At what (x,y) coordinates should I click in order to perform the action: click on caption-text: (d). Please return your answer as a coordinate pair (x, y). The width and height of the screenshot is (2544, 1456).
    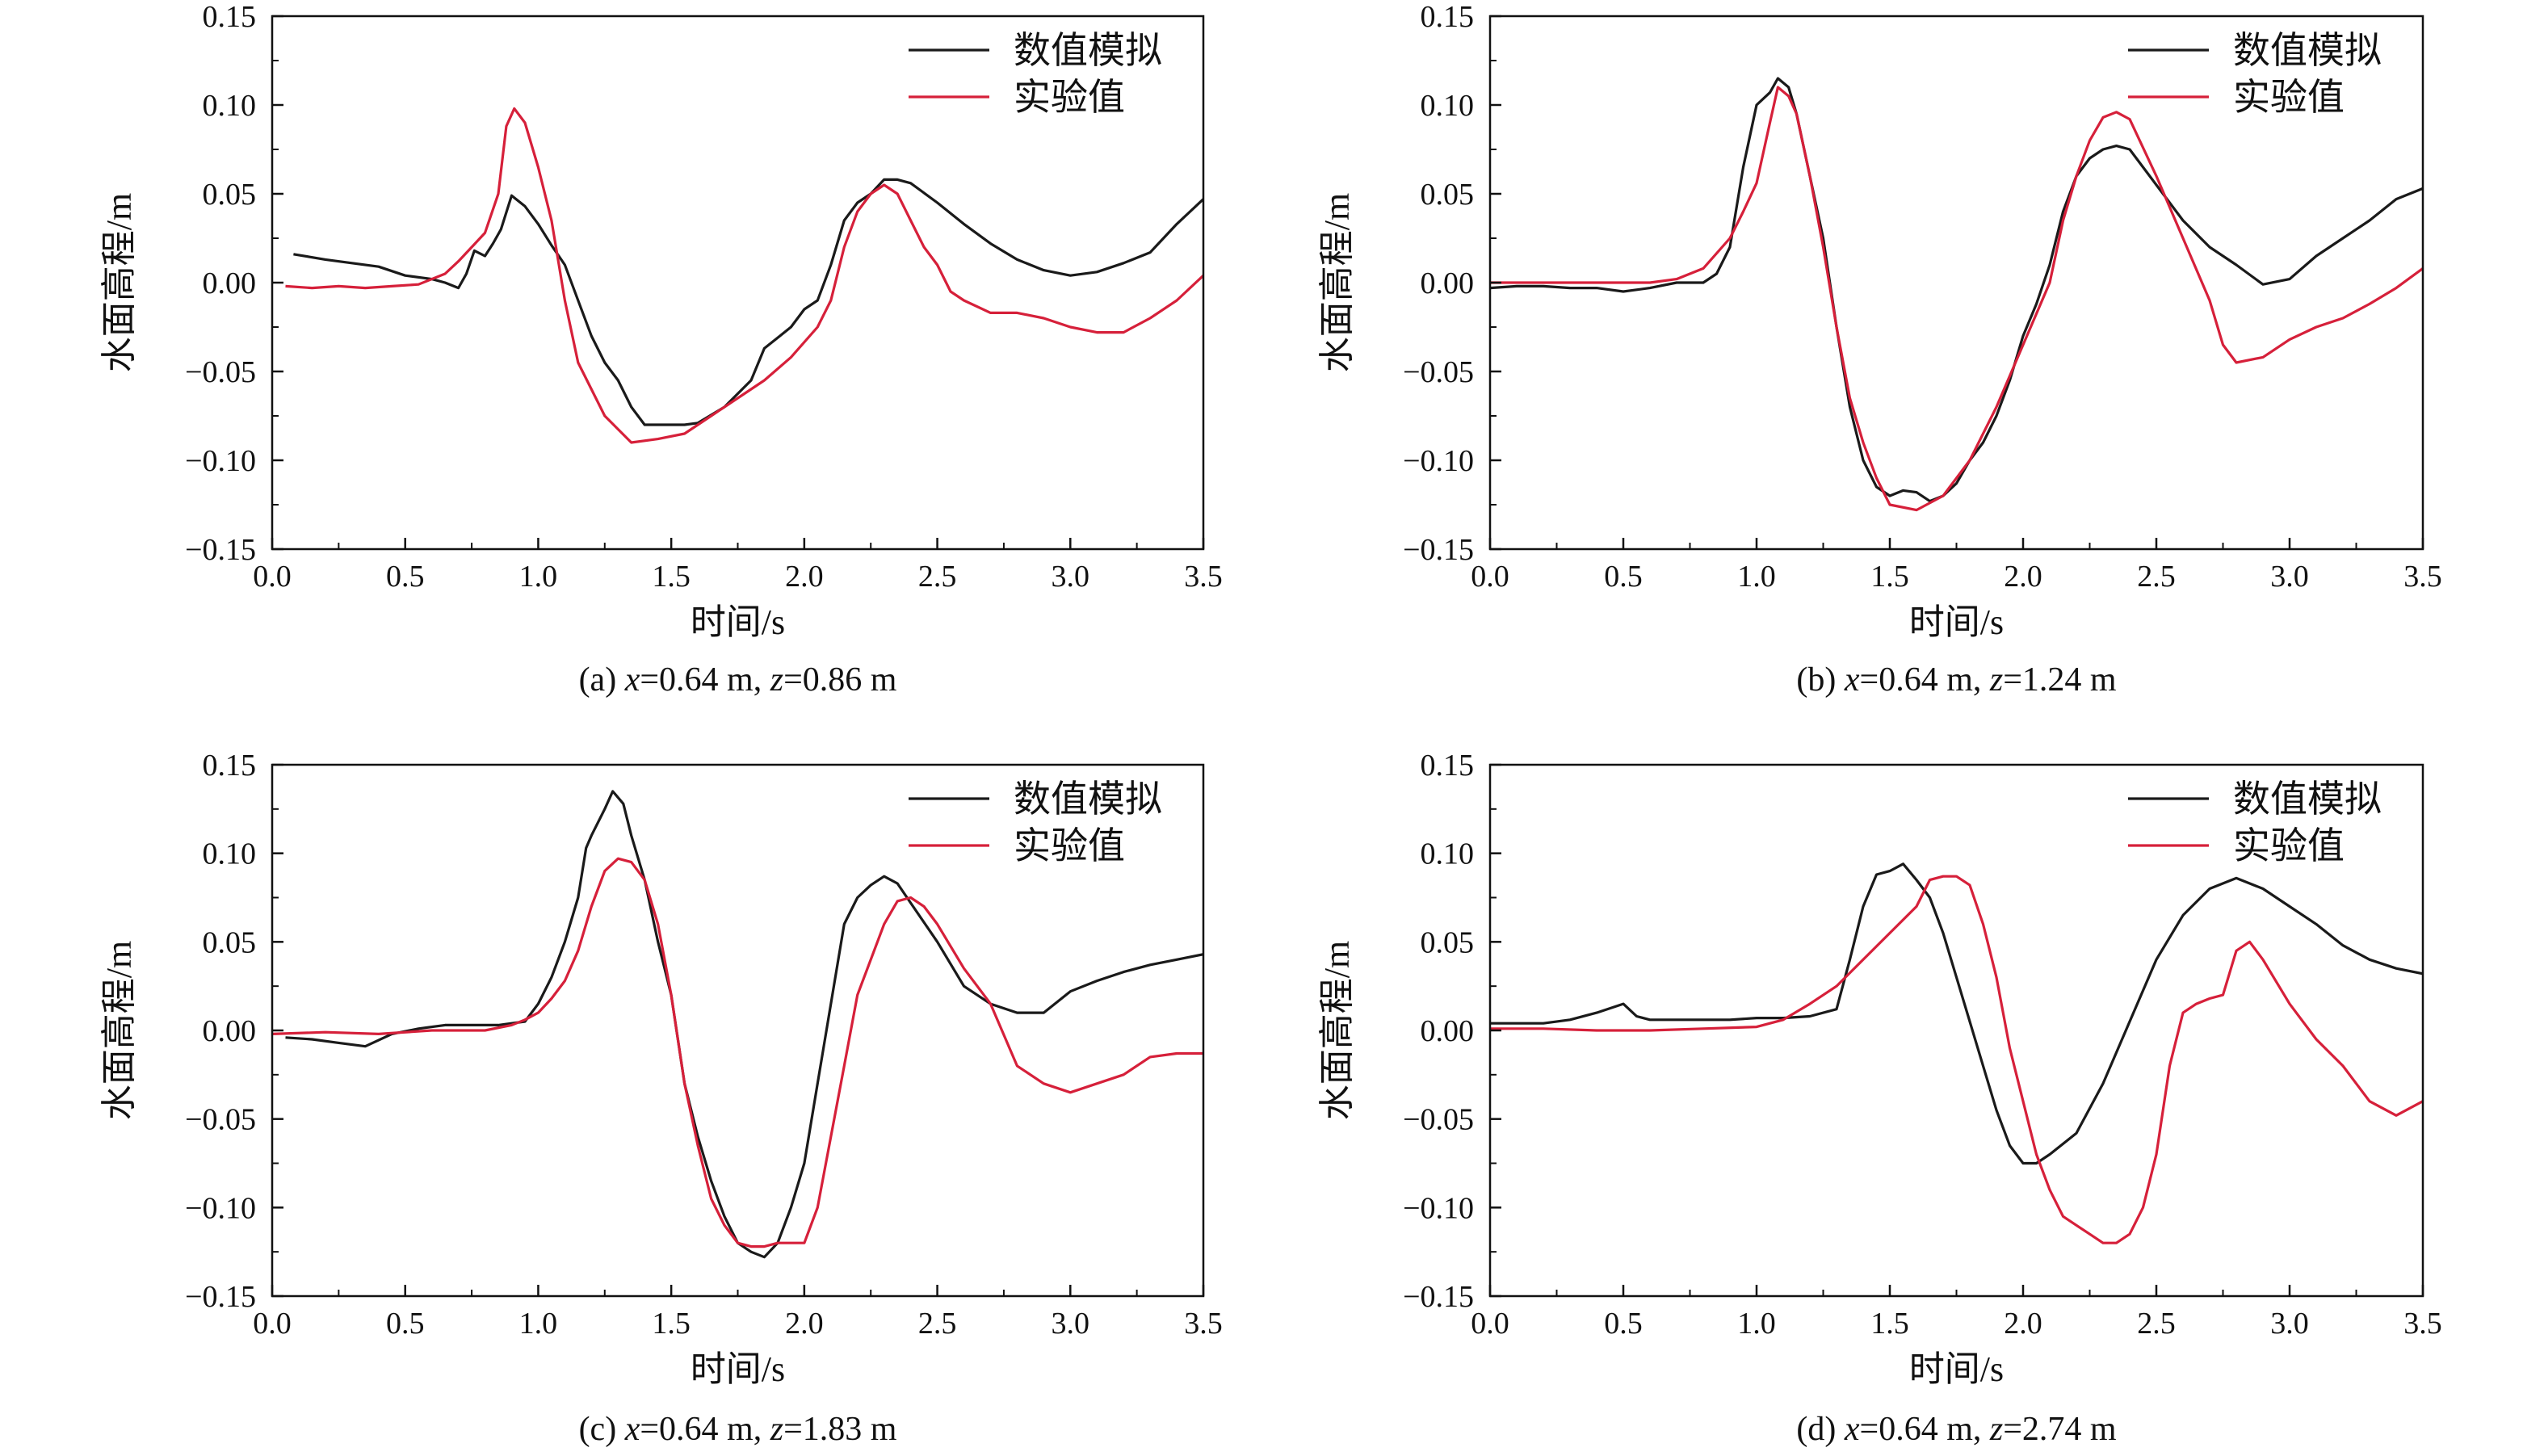
    Looking at the image, I should click on (1820, 1429).